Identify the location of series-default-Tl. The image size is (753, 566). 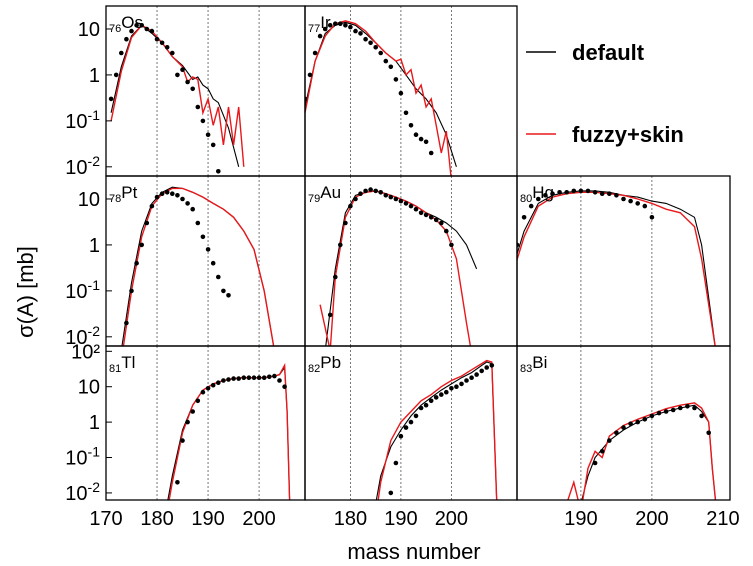
(229, 432).